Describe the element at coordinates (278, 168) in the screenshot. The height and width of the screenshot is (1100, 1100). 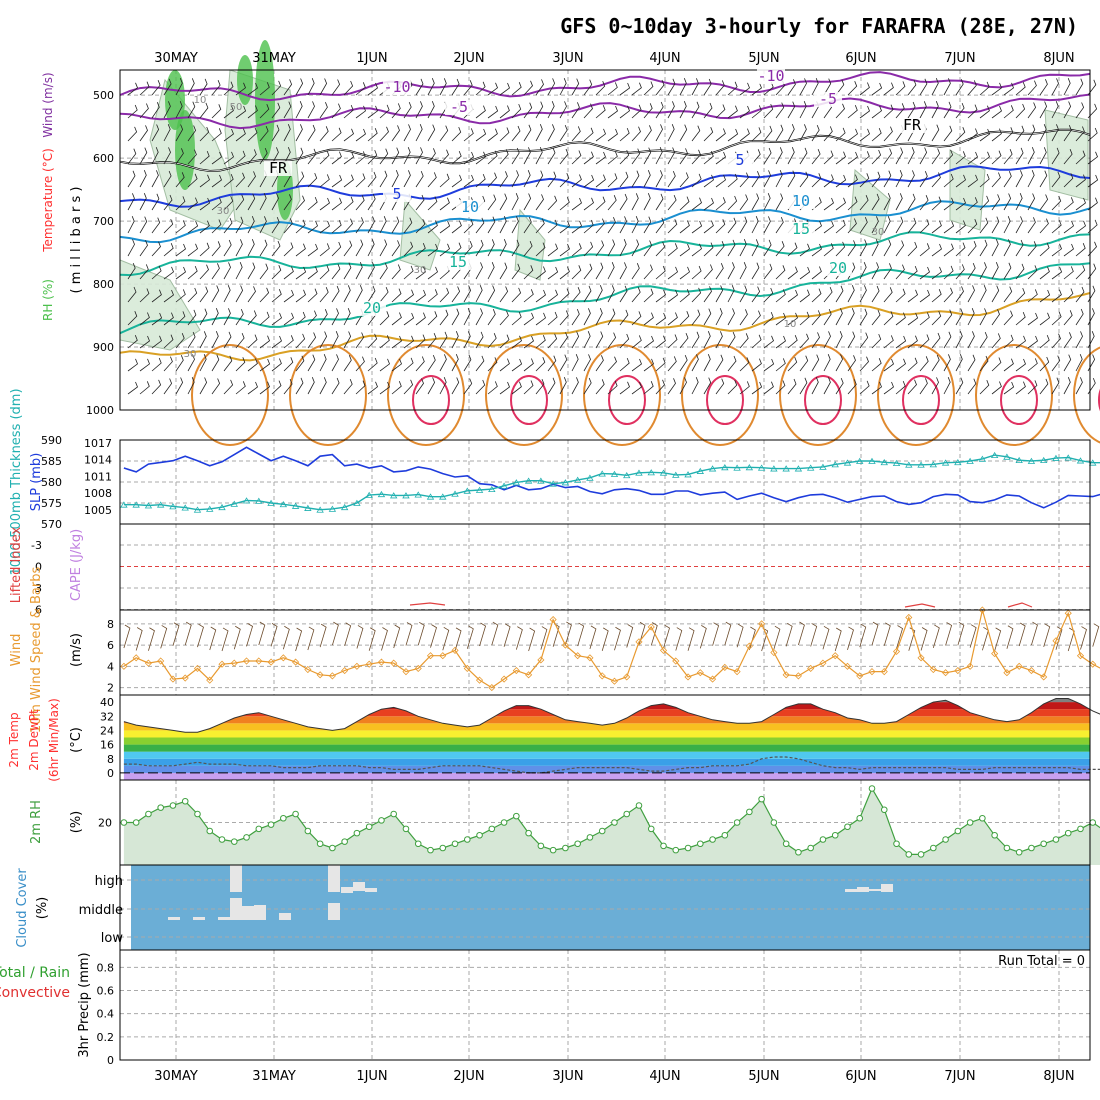
I see `isotherm-label: FR` at that location.